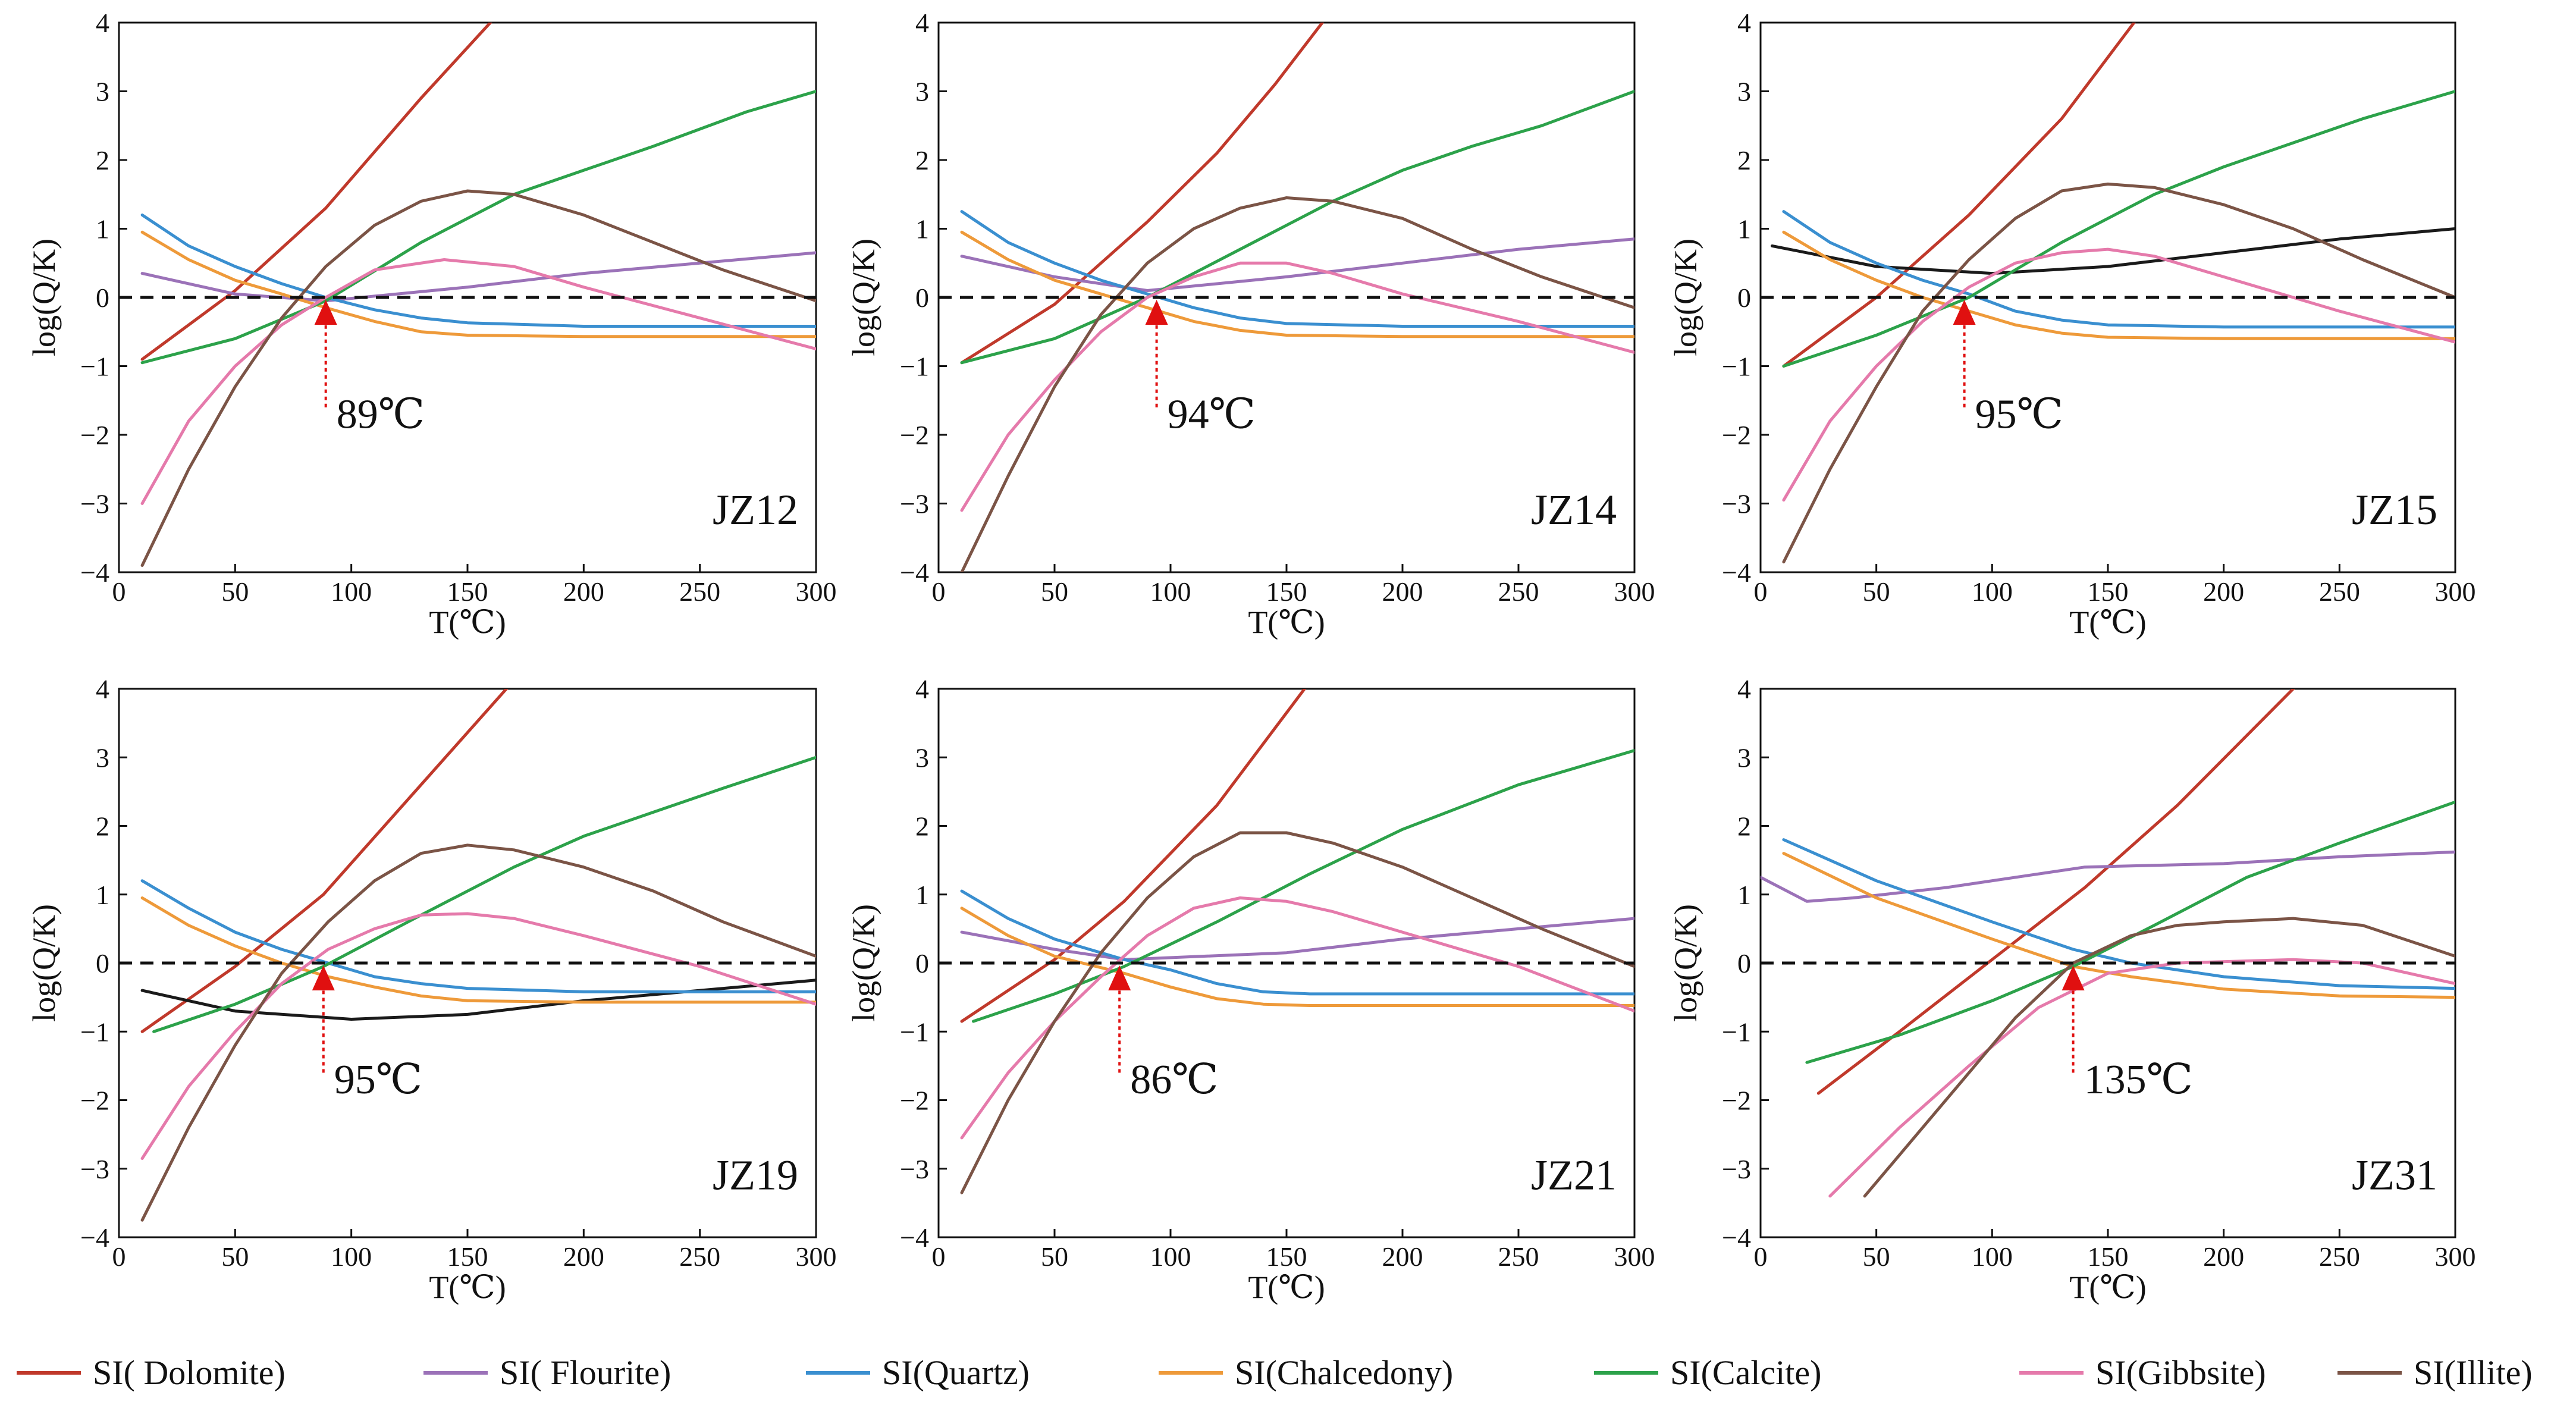 This screenshot has width=2576, height=1405. What do you see at coordinates (1344, 1372) in the screenshot?
I see `legend-label: SI(Chalcedony)` at bounding box center [1344, 1372].